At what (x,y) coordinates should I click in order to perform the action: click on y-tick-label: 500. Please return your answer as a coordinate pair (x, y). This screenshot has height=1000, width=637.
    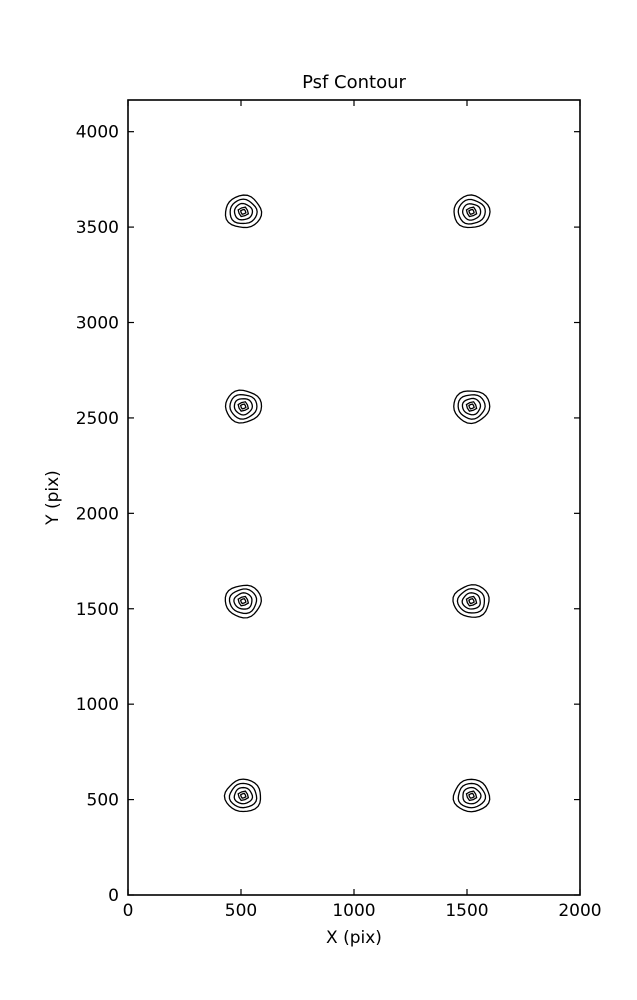
    Looking at the image, I should click on (103, 801).